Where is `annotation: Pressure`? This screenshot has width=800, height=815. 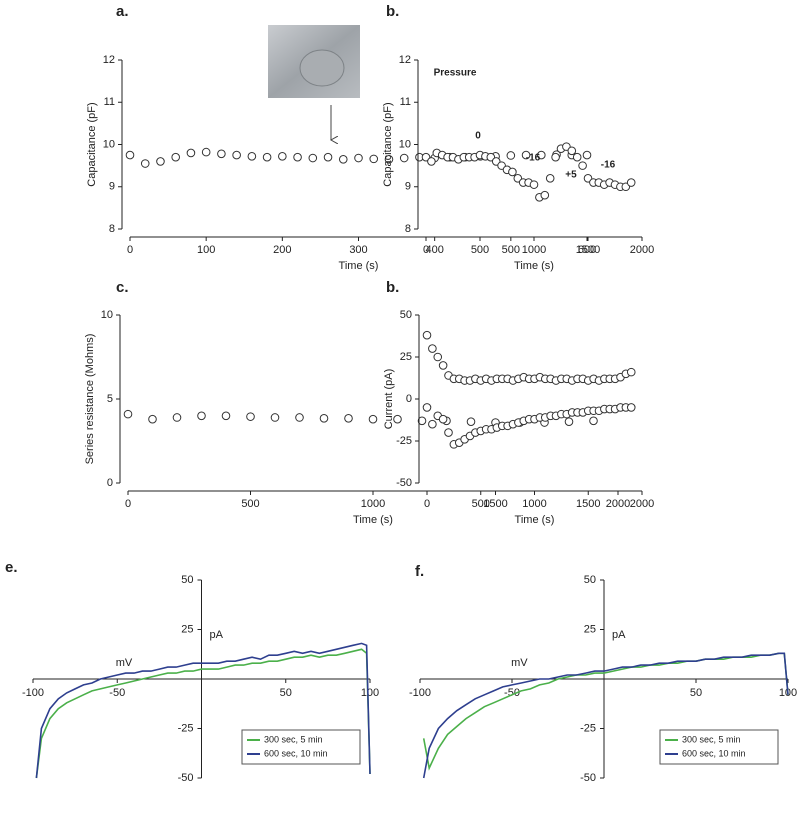
annotation: Pressure is located at coordinates (455, 73).